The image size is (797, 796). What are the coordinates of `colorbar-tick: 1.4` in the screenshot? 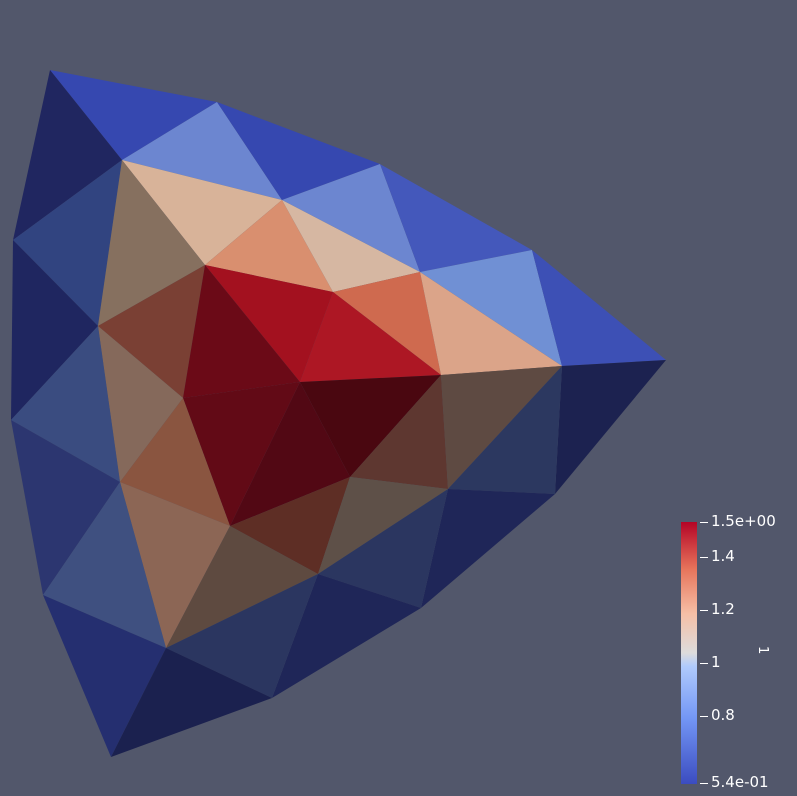 It's located at (717, 556).